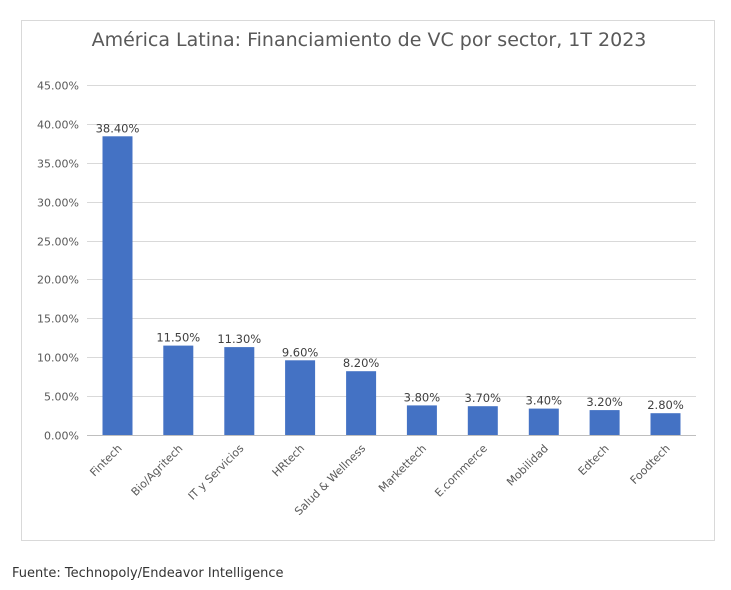 The image size is (731, 590). Describe the element at coordinates (61, 397) in the screenshot. I see `y-tick-label: 5.00%` at that location.